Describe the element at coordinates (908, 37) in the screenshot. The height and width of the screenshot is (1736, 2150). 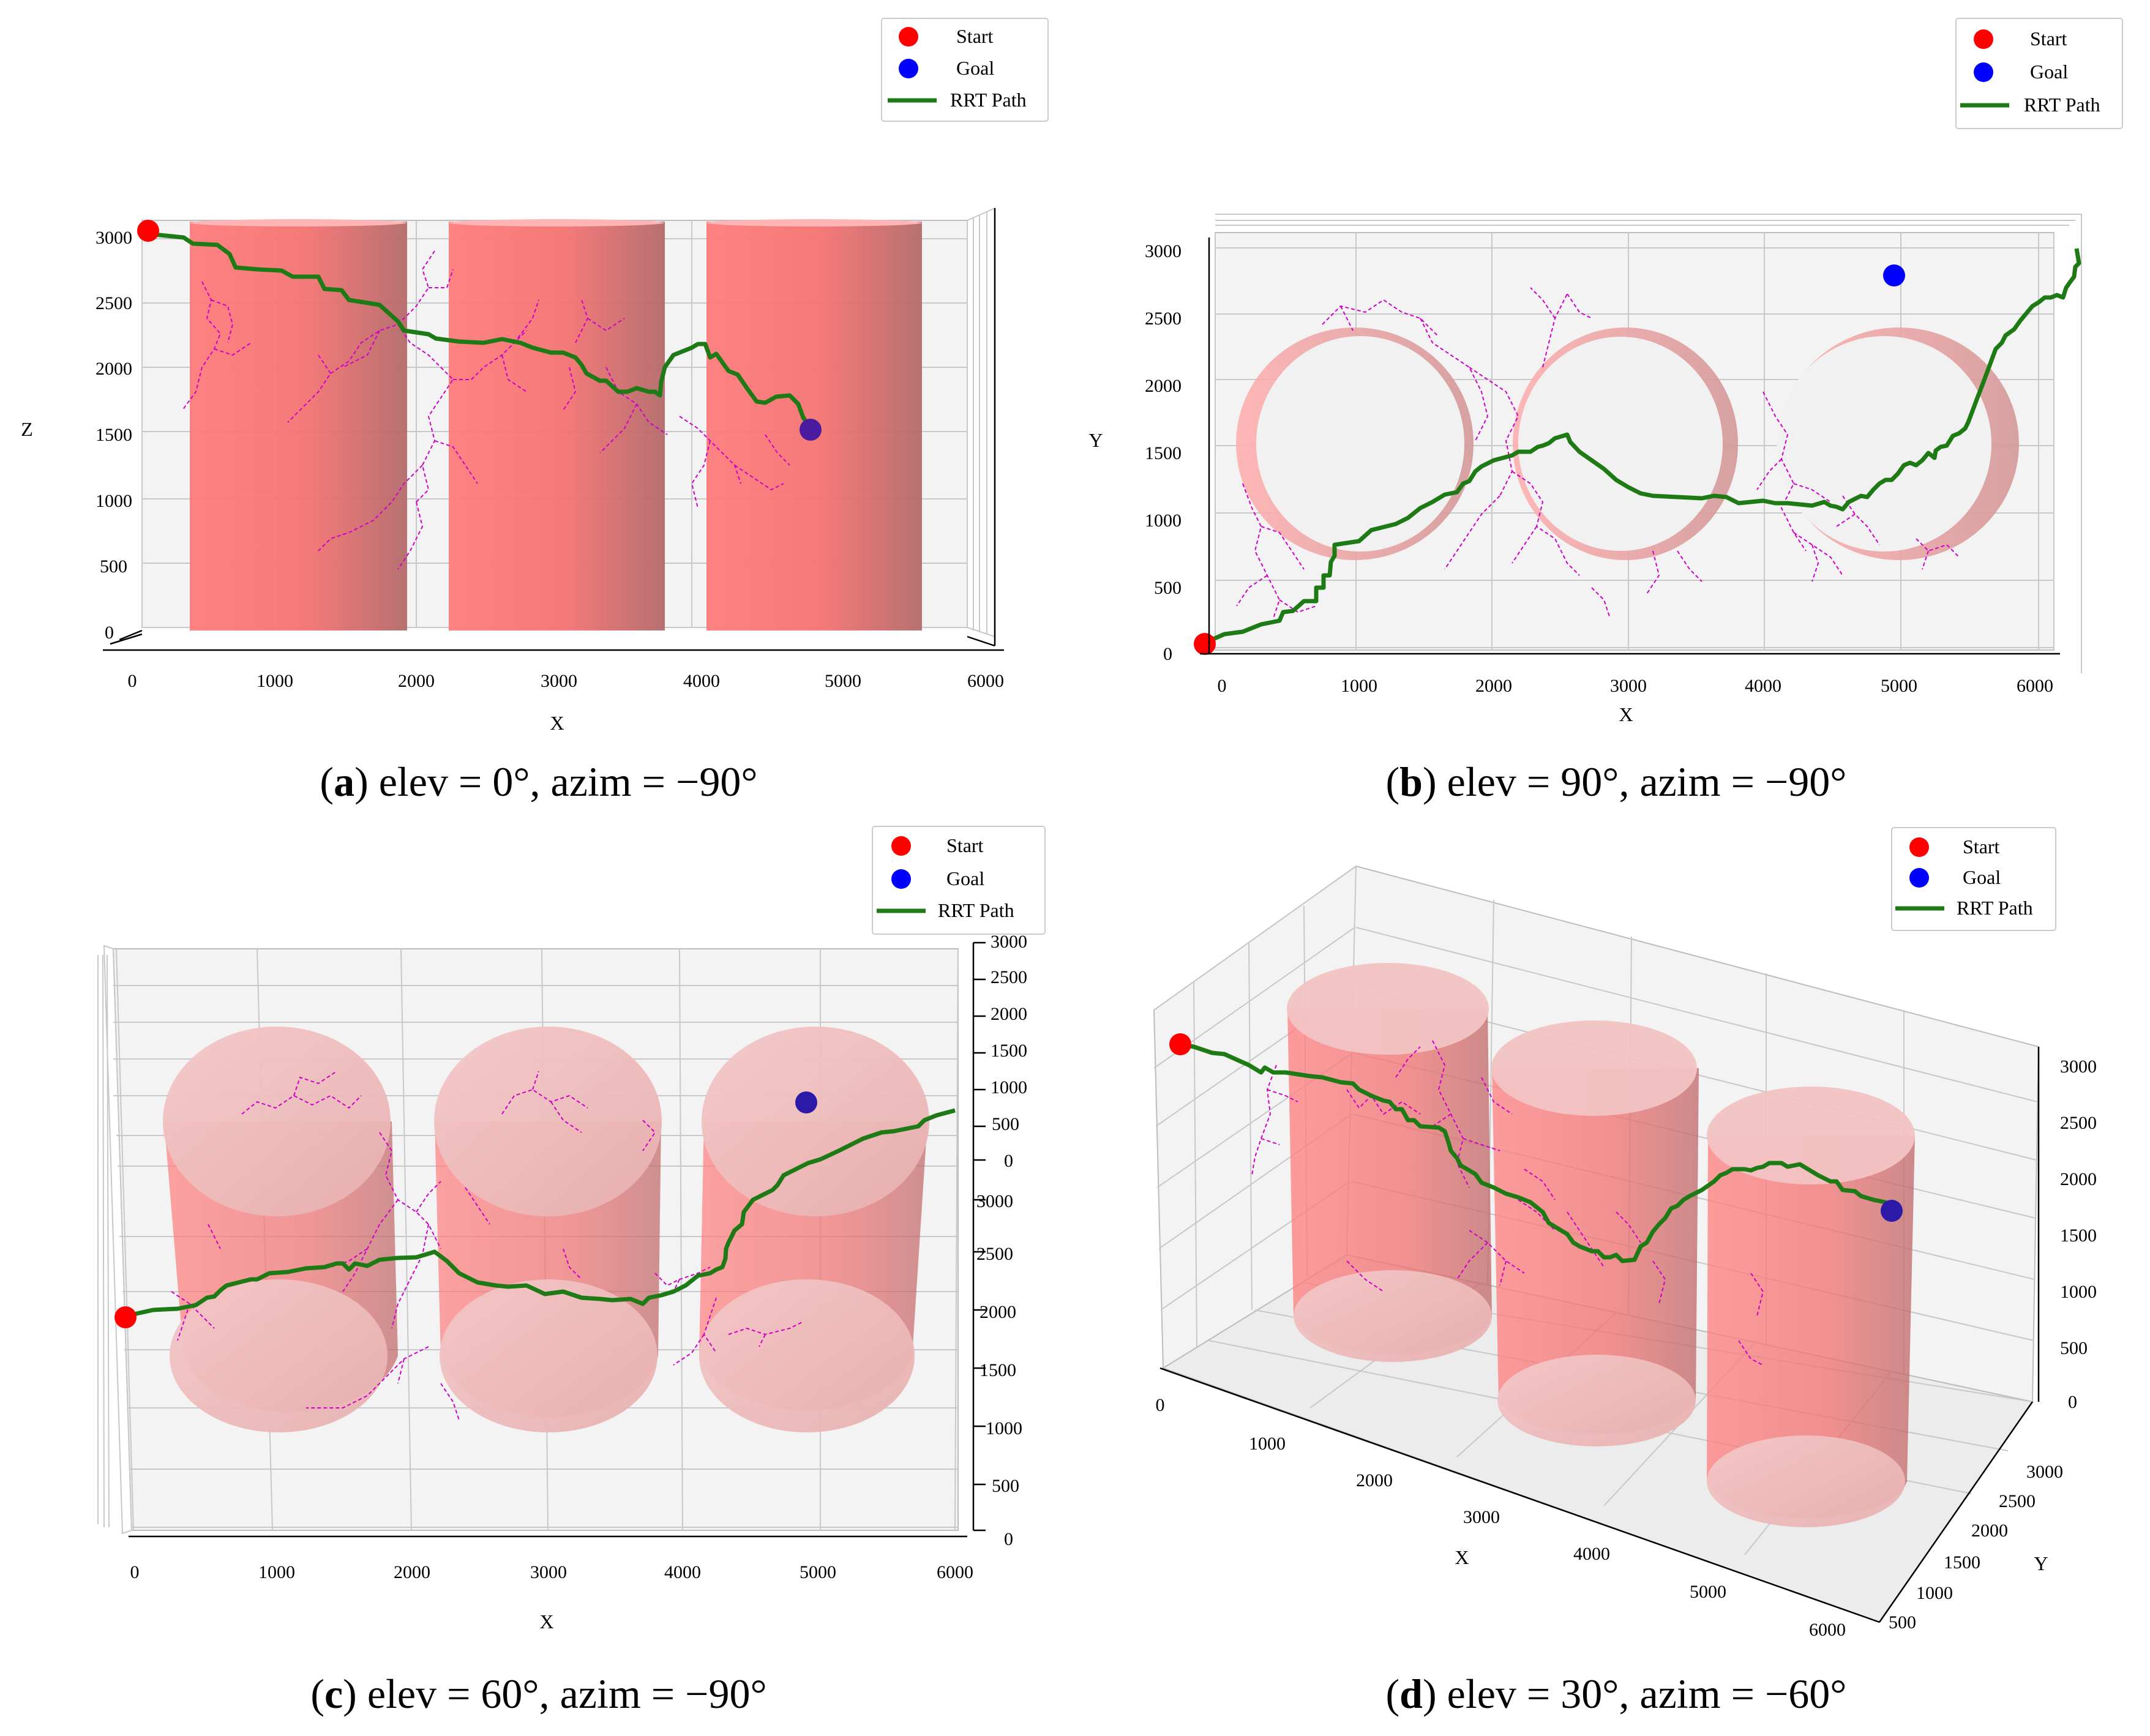
I see `legend-start-marker` at that location.